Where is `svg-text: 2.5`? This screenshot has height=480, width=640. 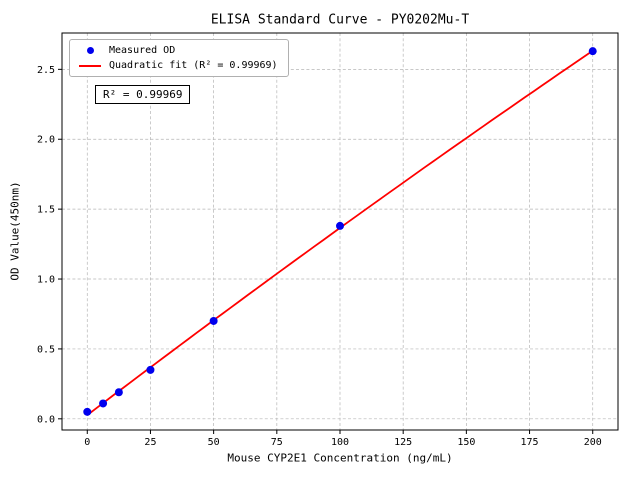 svg-text: 2.5 is located at coordinates (46, 70).